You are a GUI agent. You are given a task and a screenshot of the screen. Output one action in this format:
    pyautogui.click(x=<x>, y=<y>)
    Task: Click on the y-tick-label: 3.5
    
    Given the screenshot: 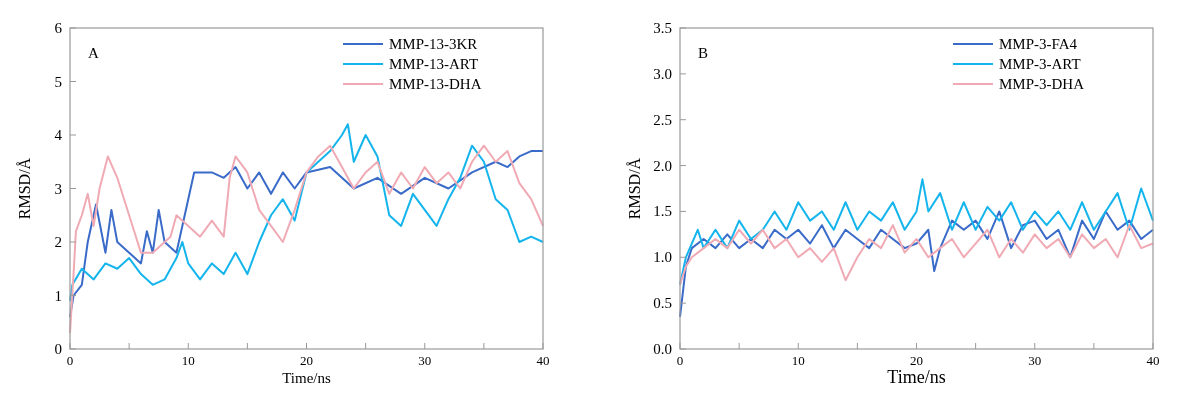 What is the action you would take?
    pyautogui.click(x=662, y=28)
    